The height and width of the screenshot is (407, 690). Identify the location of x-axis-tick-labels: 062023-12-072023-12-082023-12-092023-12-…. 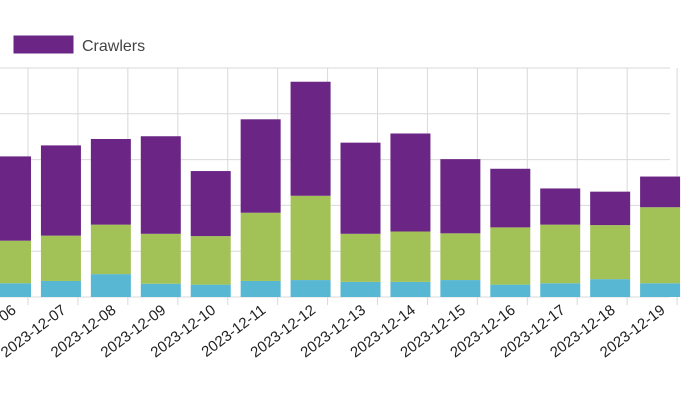
(334, 332).